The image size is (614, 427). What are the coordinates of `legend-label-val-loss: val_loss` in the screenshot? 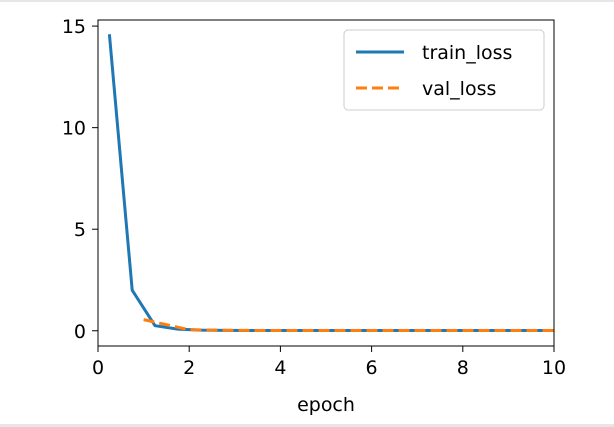 It's located at (459, 89).